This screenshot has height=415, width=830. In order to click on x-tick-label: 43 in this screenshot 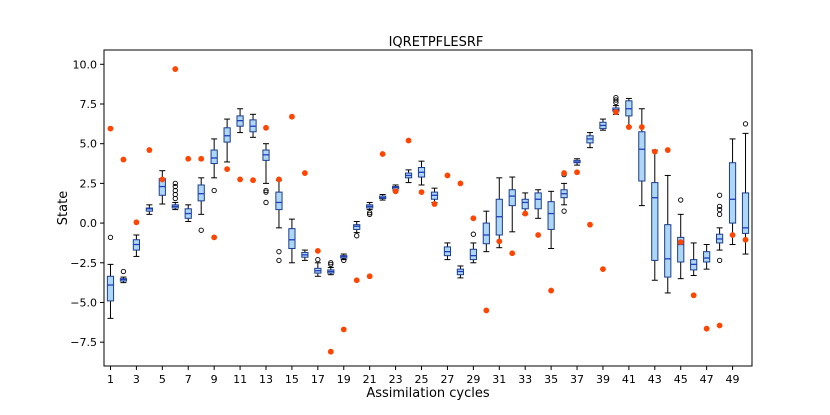, I will do `click(655, 379)`.